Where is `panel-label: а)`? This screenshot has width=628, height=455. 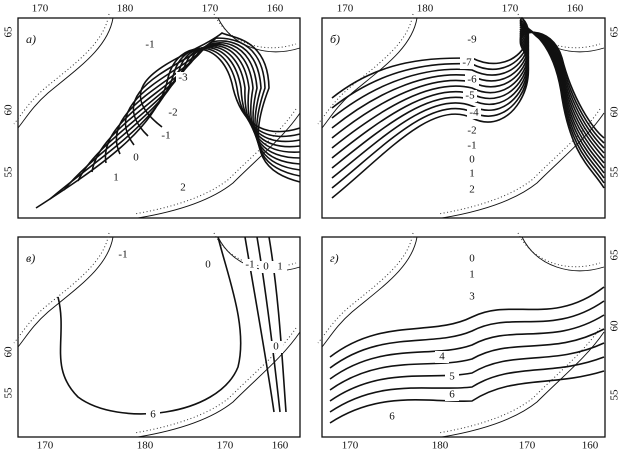
panel-label: а) is located at coordinates (31, 39).